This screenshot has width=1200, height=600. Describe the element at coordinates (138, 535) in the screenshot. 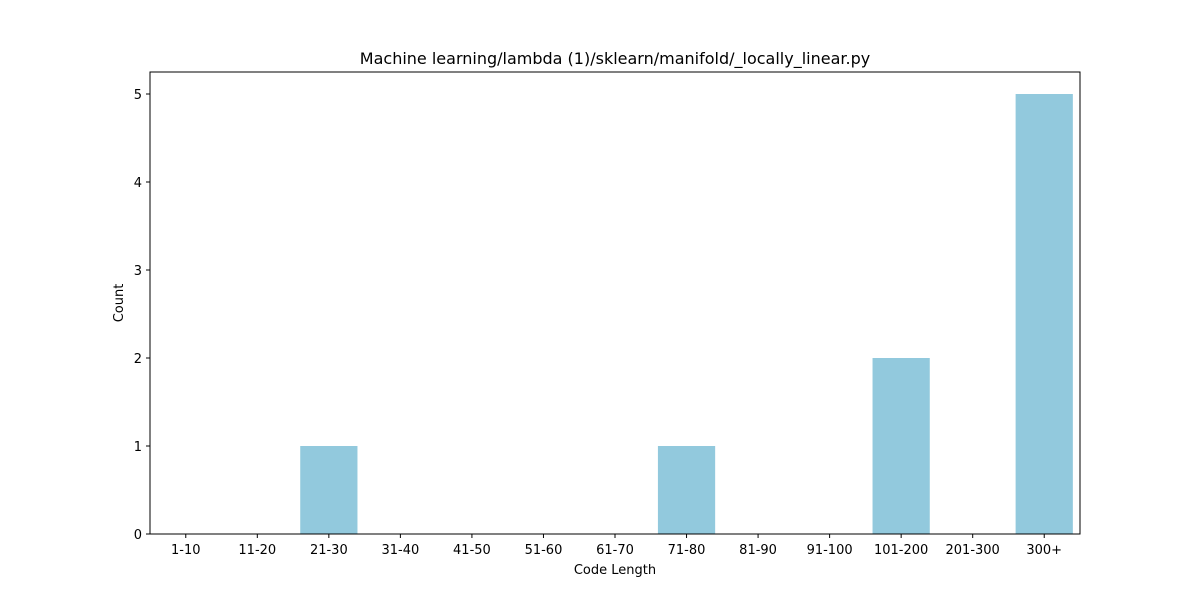

I see `y-tick-label: 0` at that location.